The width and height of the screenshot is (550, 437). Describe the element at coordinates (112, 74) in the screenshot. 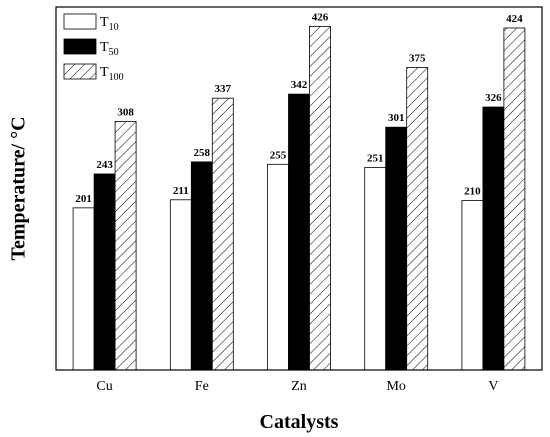

I see `legend-label-t100: T100` at that location.